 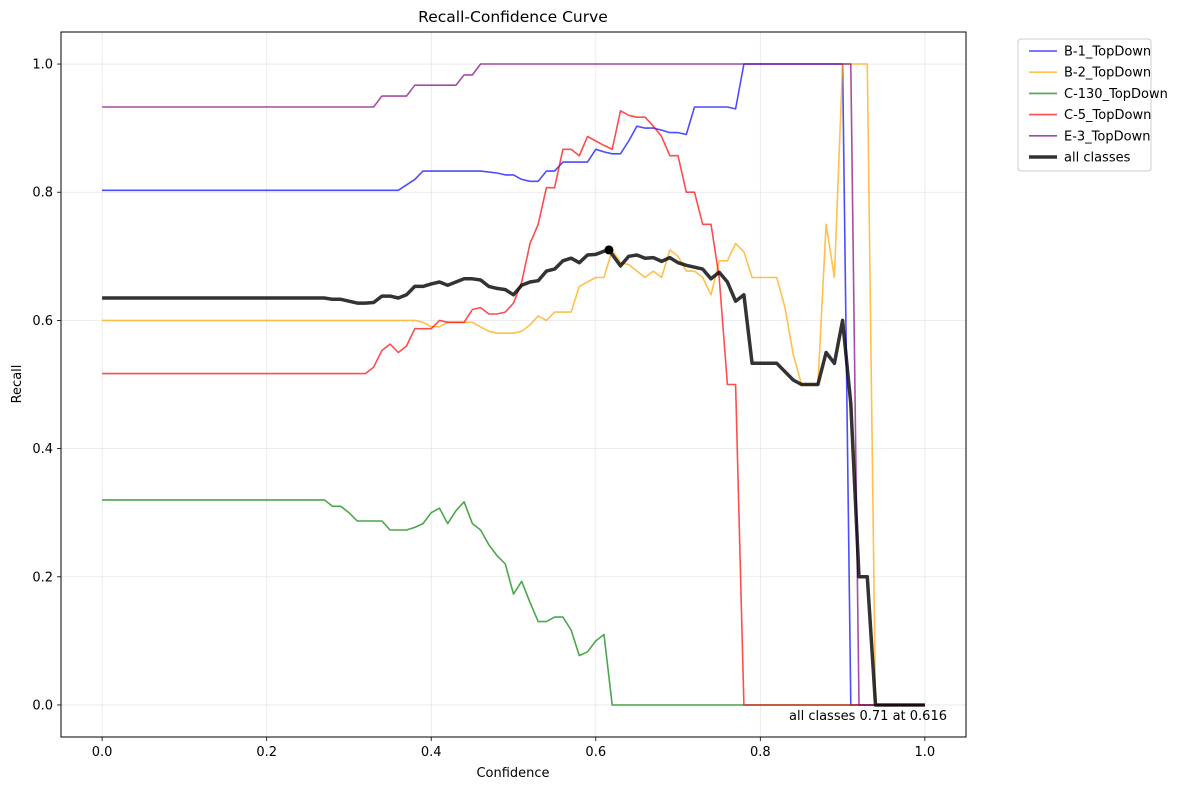 What do you see at coordinates (925, 752) in the screenshot?
I see `x-tick-label: 1.0` at bounding box center [925, 752].